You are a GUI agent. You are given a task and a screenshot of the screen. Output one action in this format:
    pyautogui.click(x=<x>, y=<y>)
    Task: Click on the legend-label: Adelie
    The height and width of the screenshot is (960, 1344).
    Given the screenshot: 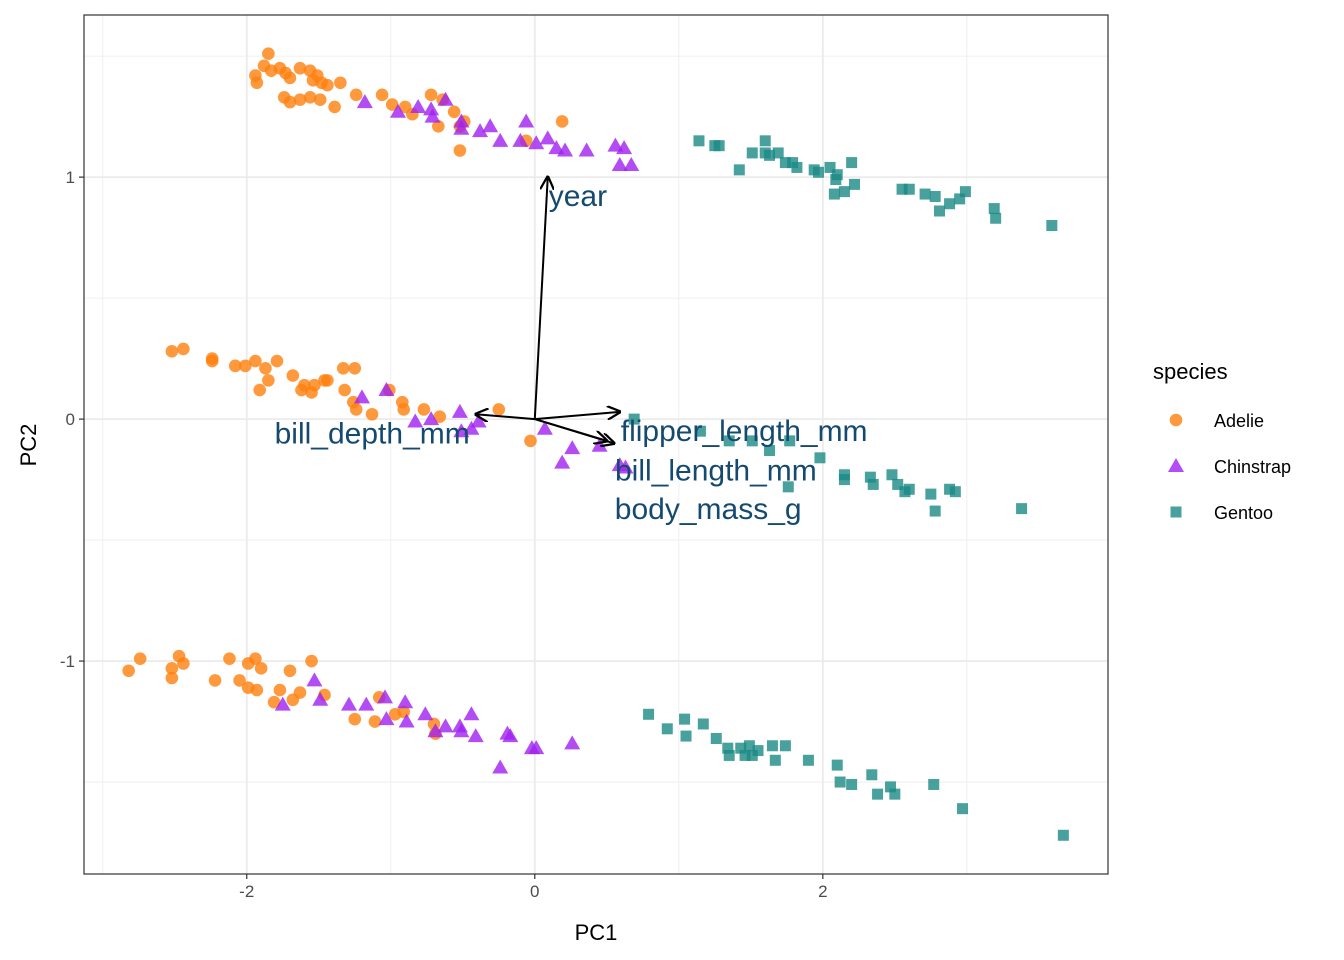 What is the action you would take?
    pyautogui.click(x=1239, y=421)
    